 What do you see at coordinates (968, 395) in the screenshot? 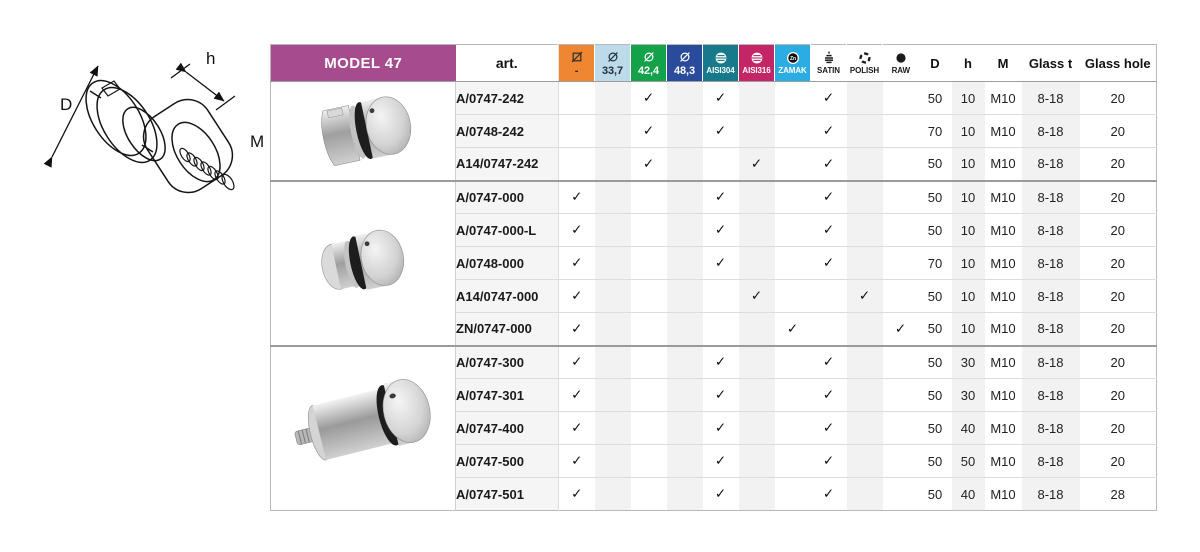
I see `spec-h: 30` at bounding box center [968, 395].